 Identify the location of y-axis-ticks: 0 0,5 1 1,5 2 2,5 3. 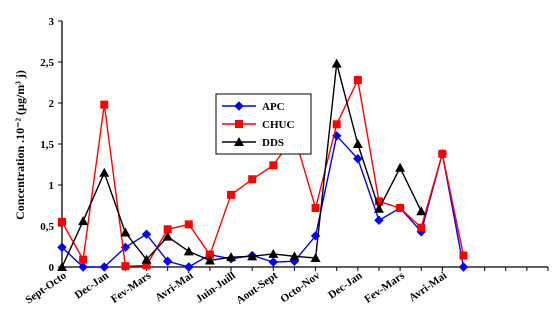
(51, 145).